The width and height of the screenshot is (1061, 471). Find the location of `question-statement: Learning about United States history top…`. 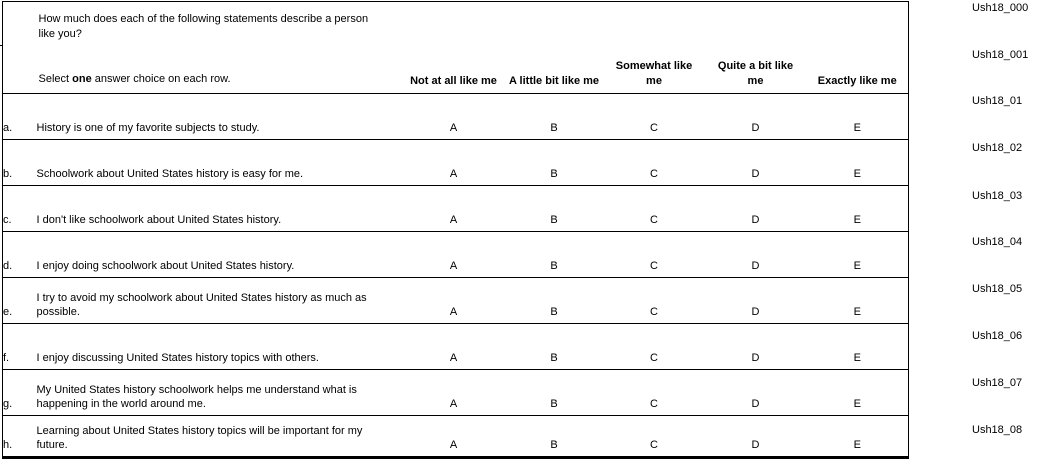

question-statement: Learning about United States history top… is located at coordinates (199, 438).